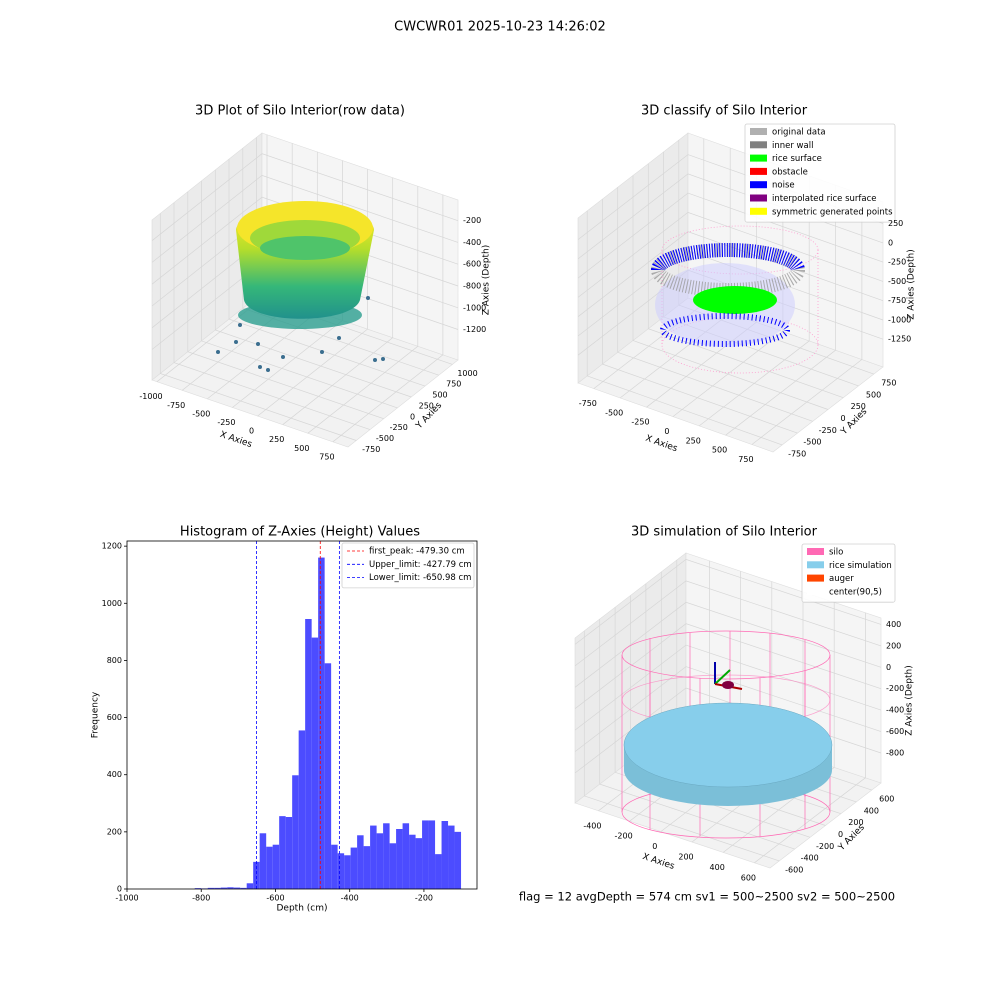 This screenshot has width=1000, height=1000. Describe the element at coordinates (453, 384) in the screenshot. I see `y-tick-label: 750` at that location.